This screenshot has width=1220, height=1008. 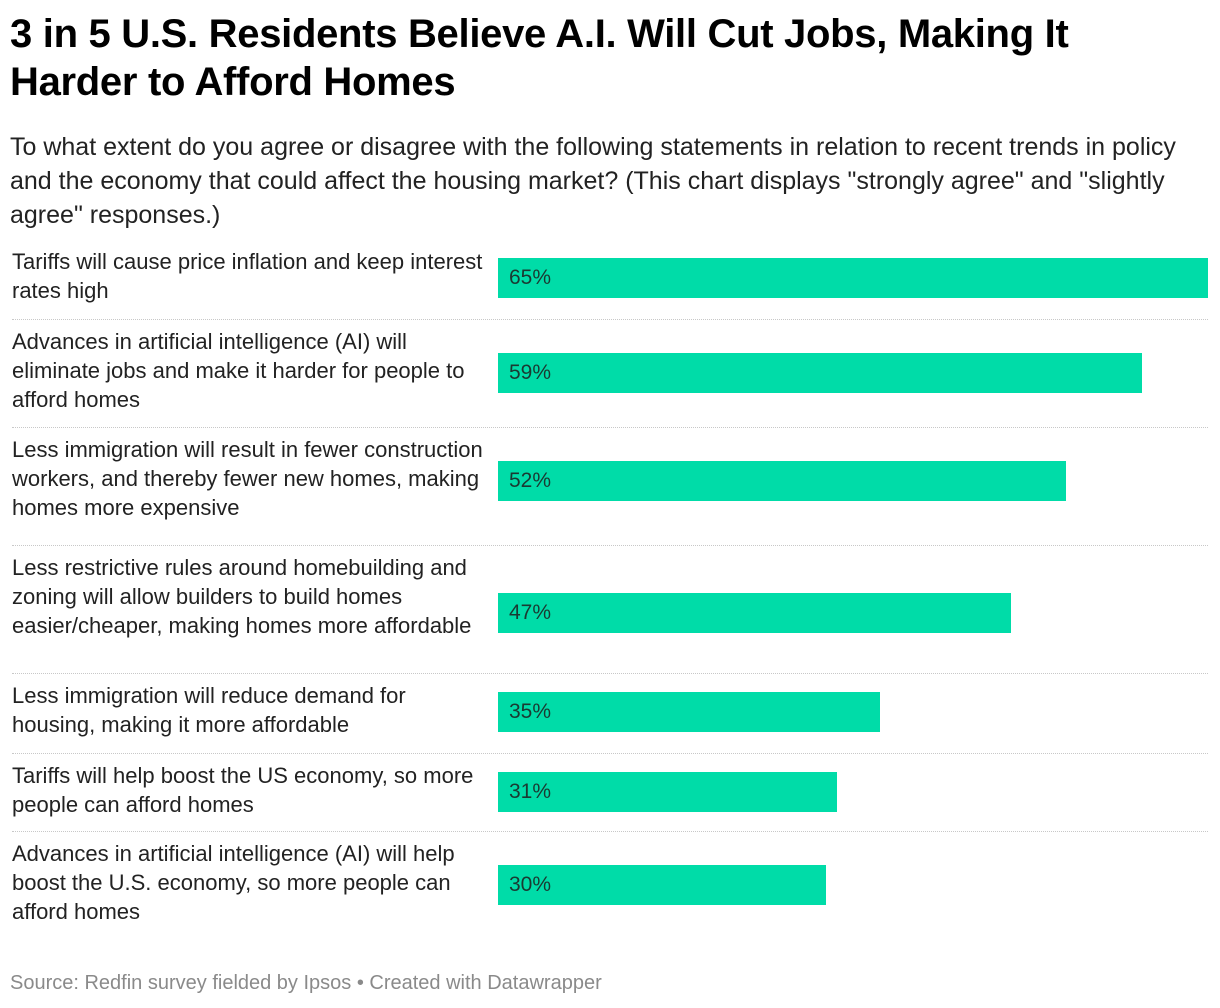 What do you see at coordinates (530, 711) in the screenshot?
I see `value-label: 35%` at bounding box center [530, 711].